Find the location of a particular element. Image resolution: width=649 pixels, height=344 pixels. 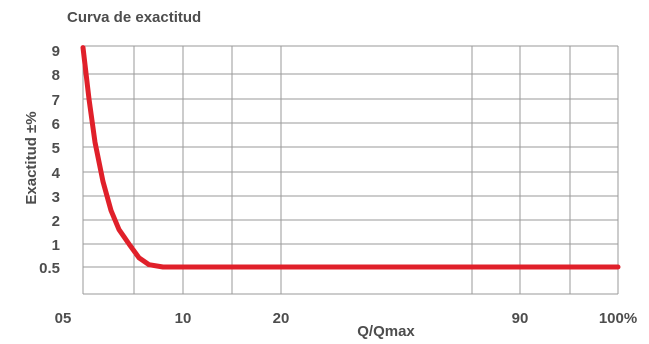

x-tick-label: 05 is located at coordinates (63, 318).